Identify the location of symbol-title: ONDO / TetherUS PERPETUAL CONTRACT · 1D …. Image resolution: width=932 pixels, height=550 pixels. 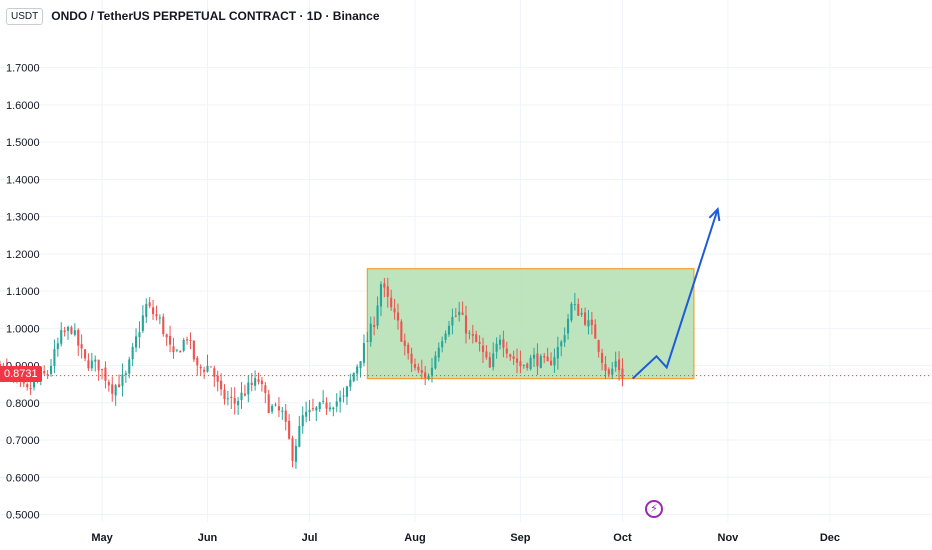
(215, 16).